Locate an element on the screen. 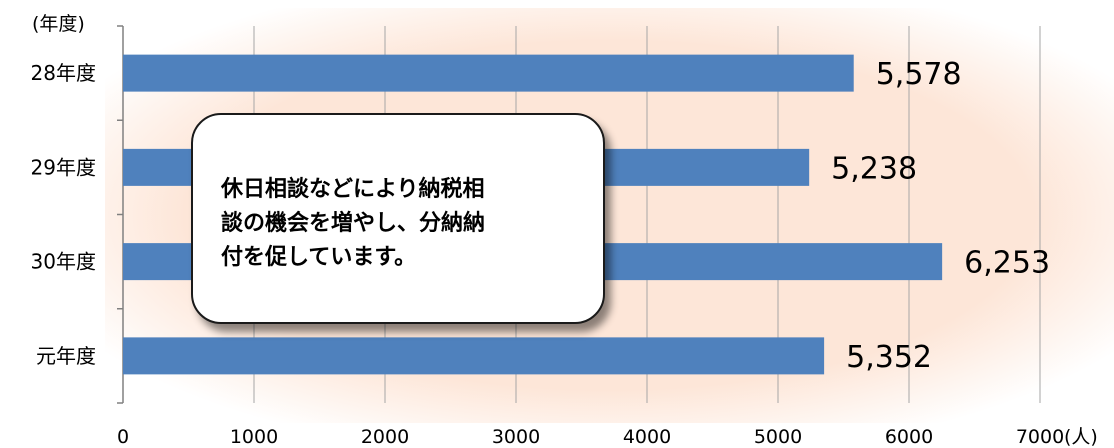 Image resolution: width=1114 pixels, height=448 pixels. y-unit-label: (年度) is located at coordinates (58, 24).